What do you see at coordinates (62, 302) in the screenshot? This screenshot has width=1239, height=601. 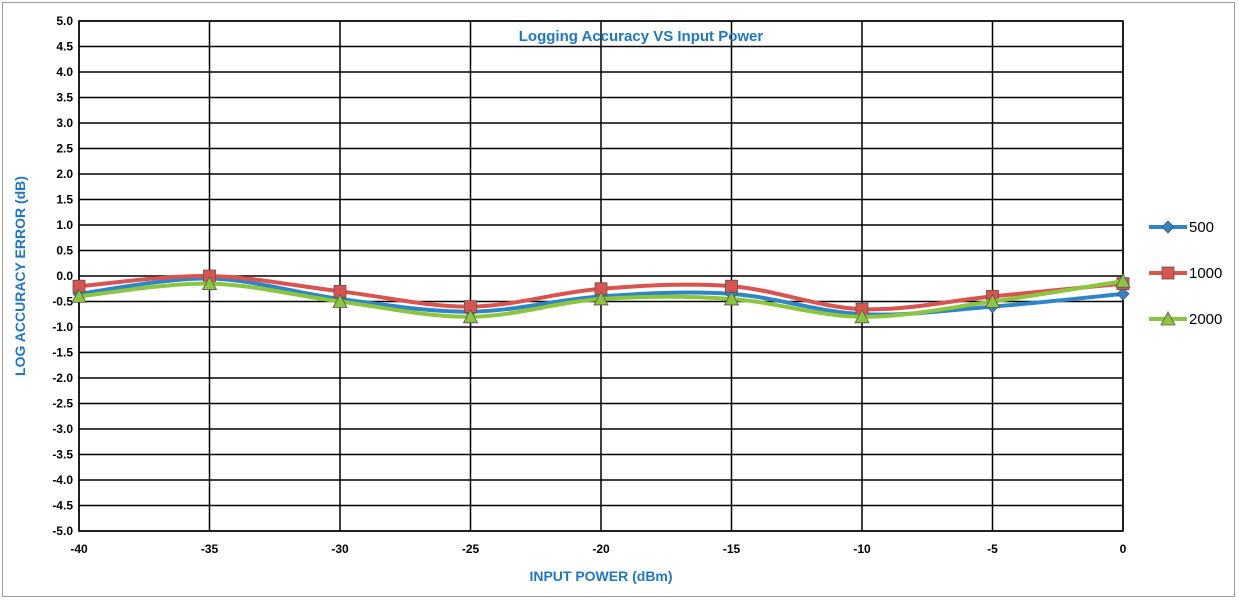 I see `y-tick-label: -0.5` at bounding box center [62, 302].